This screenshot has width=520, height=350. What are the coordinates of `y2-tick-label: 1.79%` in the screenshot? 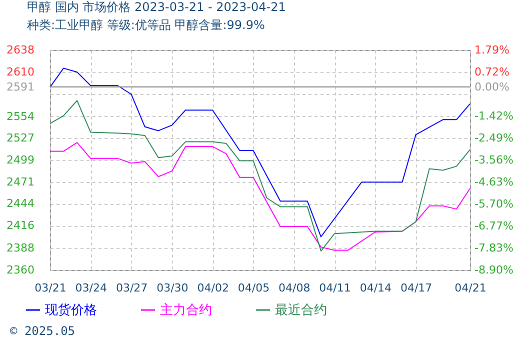 It's located at (492, 50).